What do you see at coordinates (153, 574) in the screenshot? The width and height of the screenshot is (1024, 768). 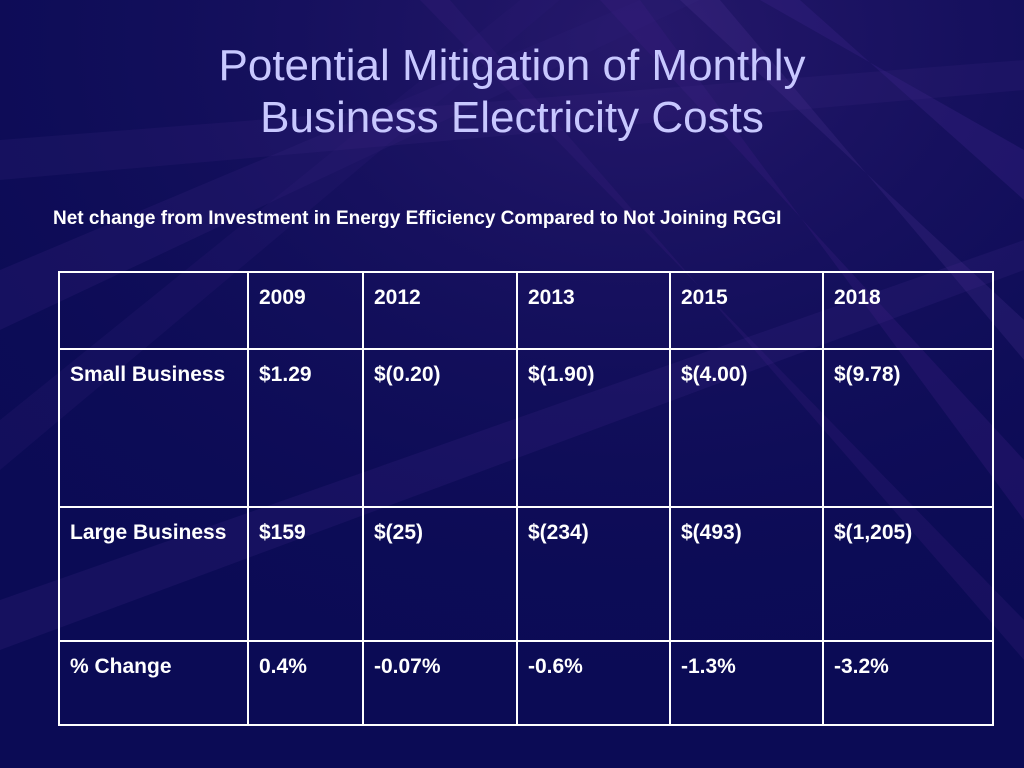 I see `row-label: Large Business` at bounding box center [153, 574].